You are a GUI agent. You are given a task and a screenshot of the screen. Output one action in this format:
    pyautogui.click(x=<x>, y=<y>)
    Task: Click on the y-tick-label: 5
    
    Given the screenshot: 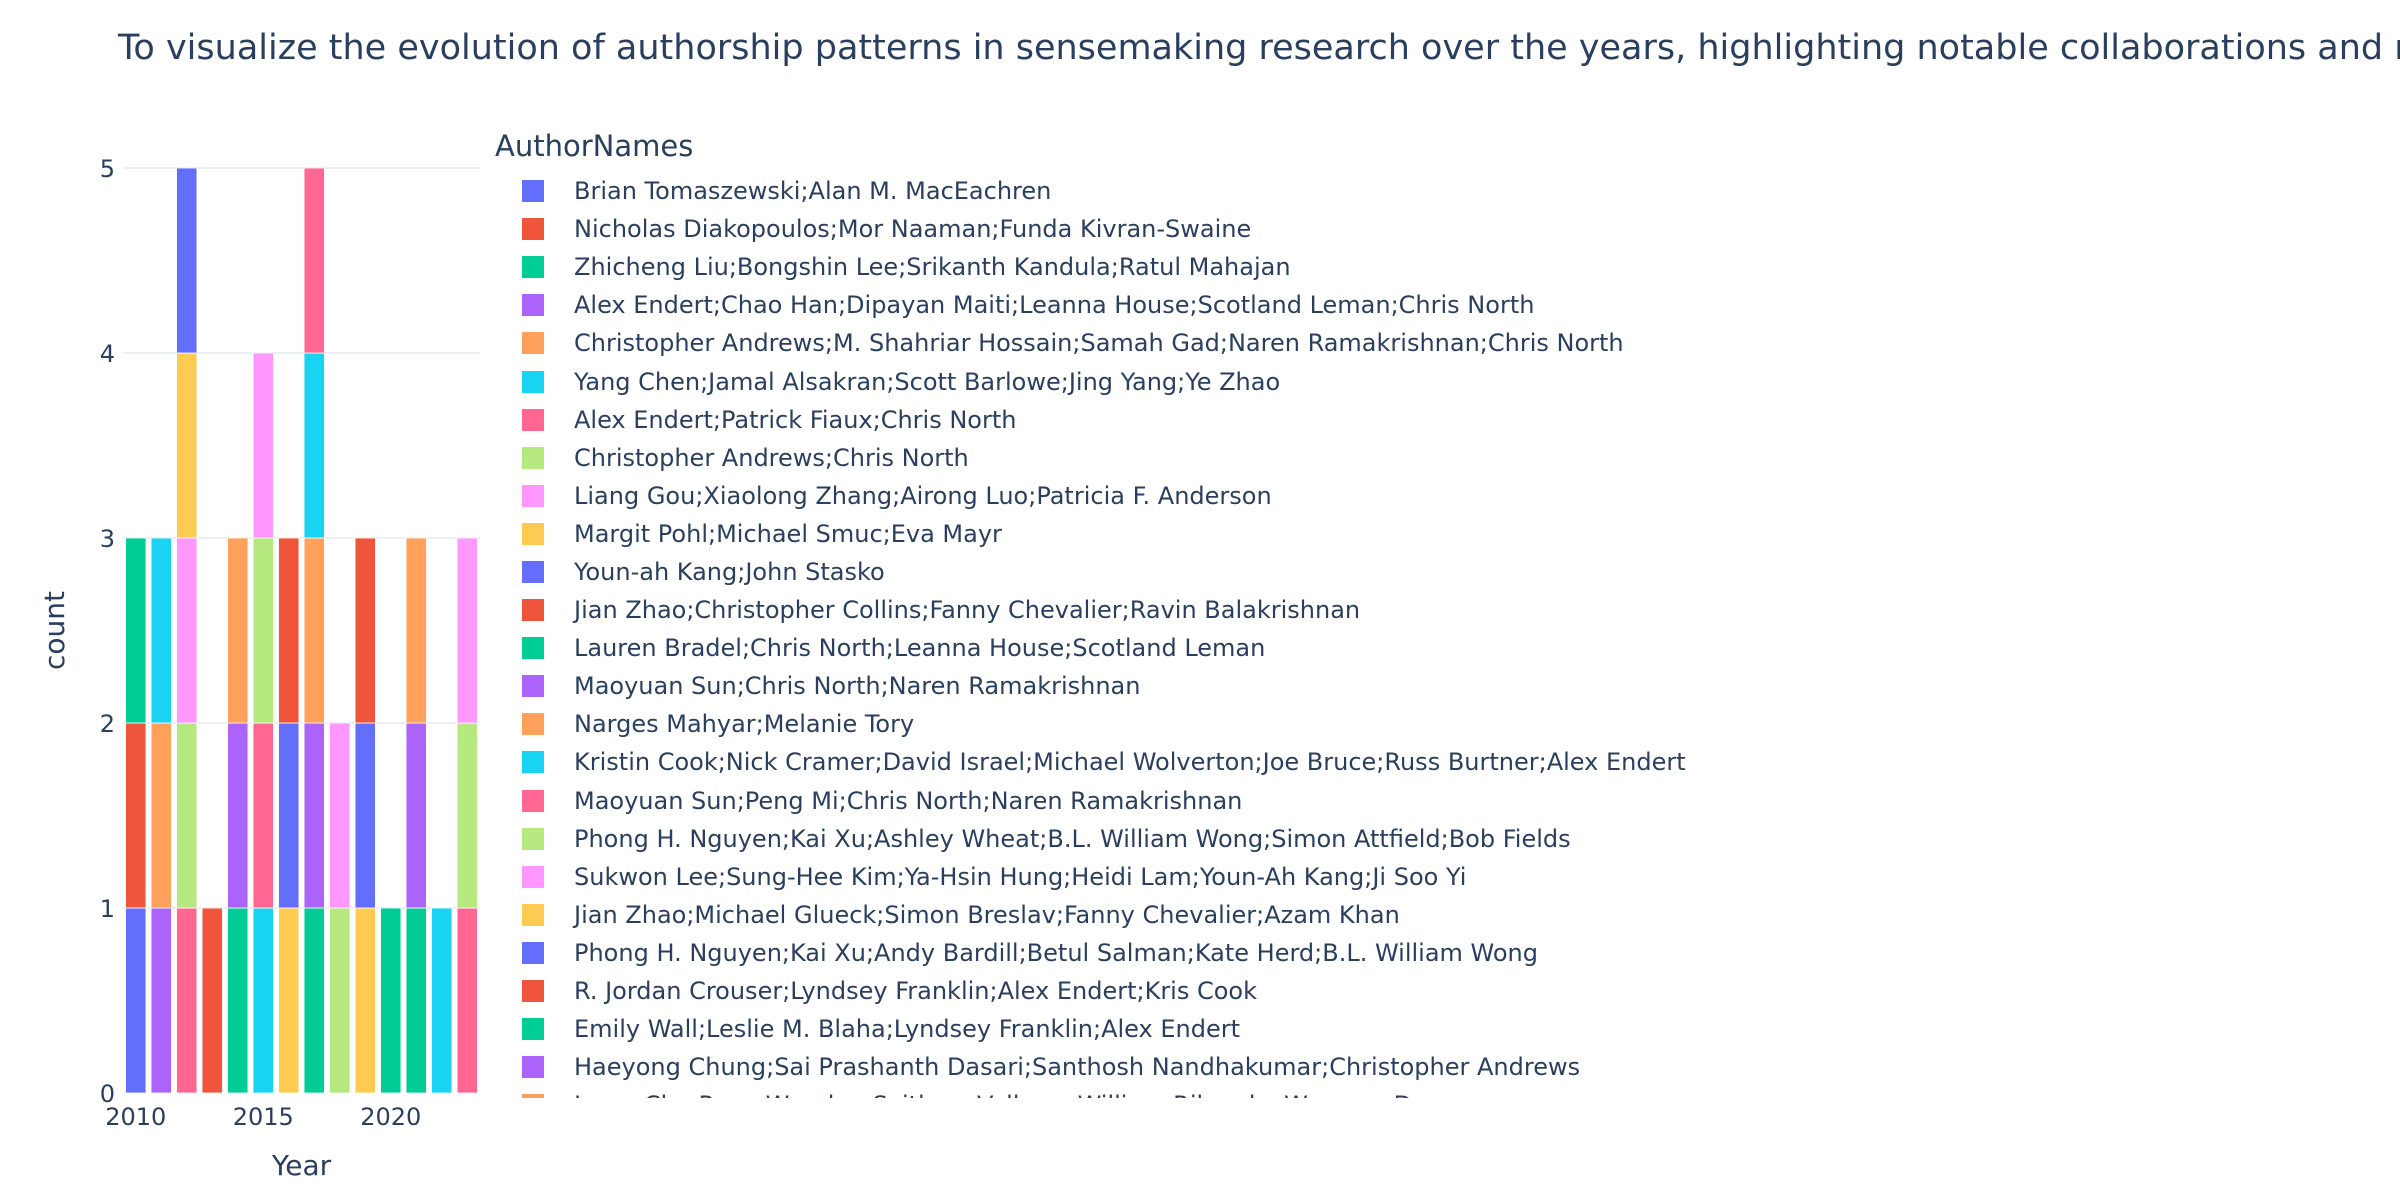 What is the action you would take?
    pyautogui.click(x=107, y=169)
    